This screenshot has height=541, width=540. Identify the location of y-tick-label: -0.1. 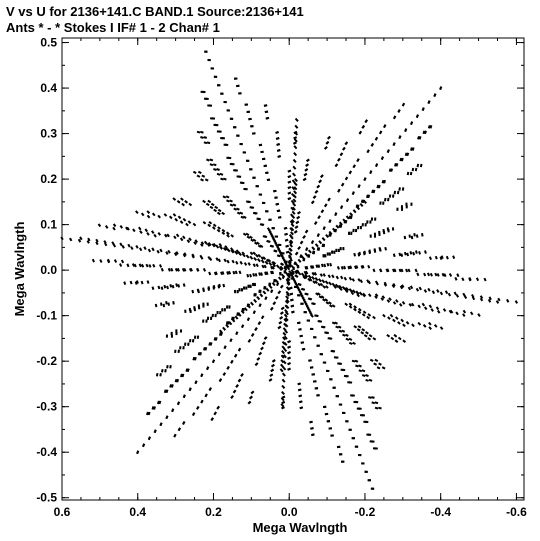
(46, 316).